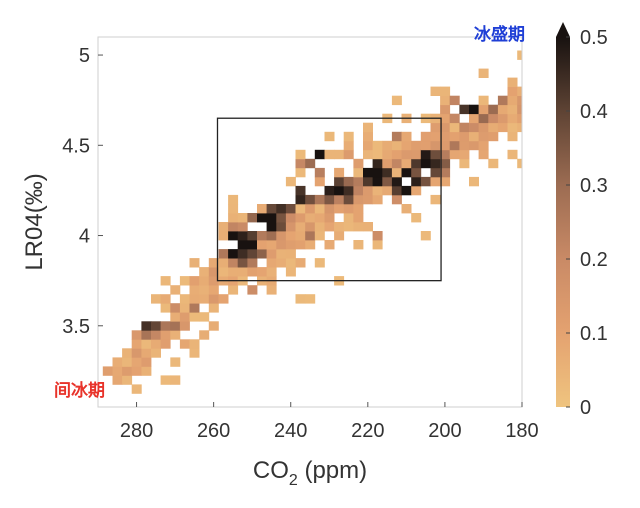 The height and width of the screenshot is (508, 640). Describe the element at coordinates (271, 470) in the screenshot. I see `x-axis-title-main: CO` at that location.